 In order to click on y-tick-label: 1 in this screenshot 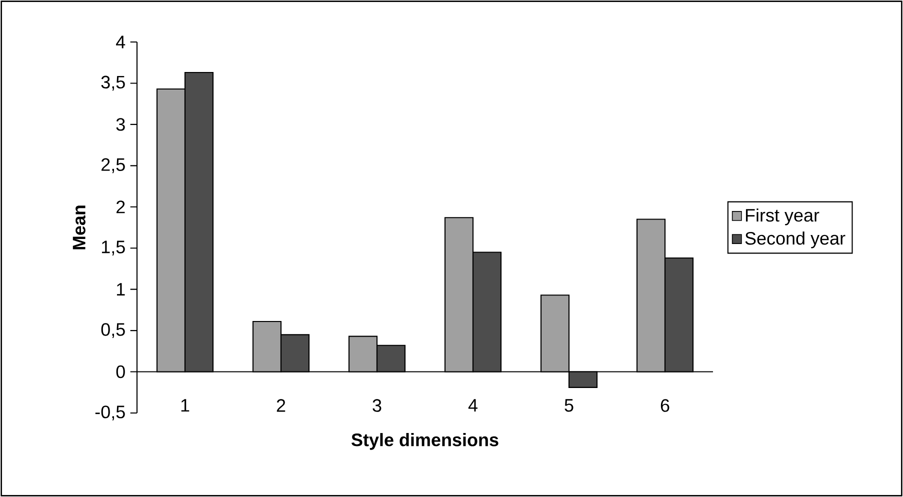, I will do `click(120, 289)`.